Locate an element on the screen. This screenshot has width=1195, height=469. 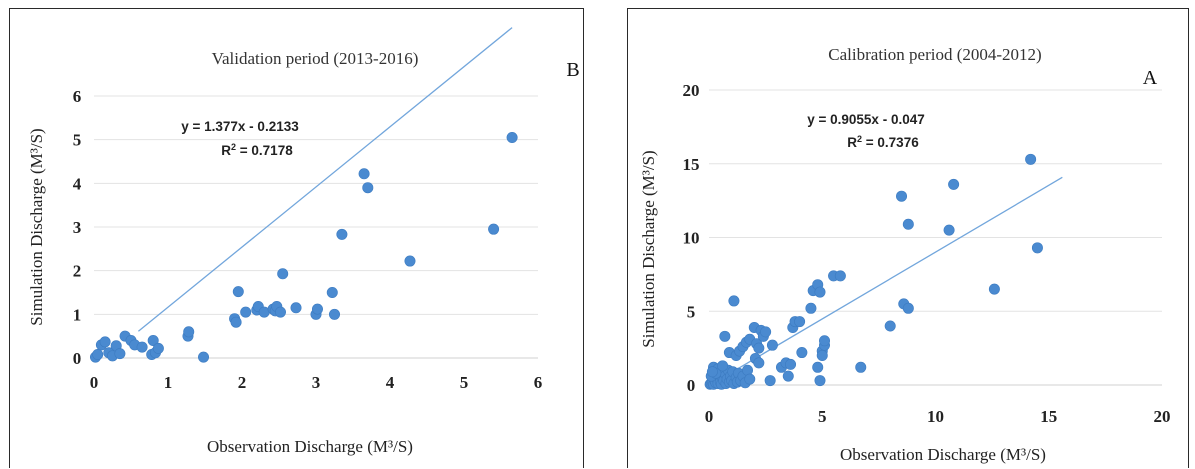
calibration-r-squared: R2 = 0.7376 is located at coordinates (883, 142).